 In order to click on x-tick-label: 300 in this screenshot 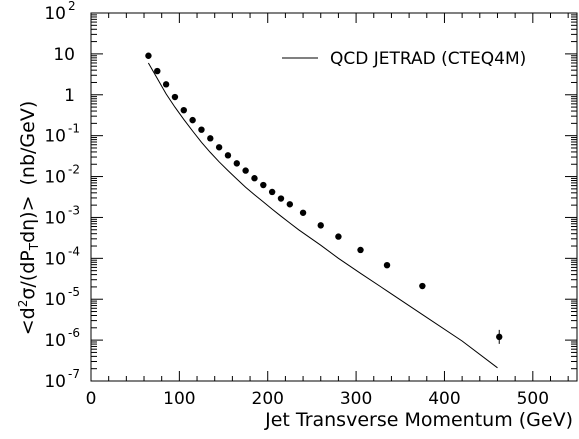, I will do `click(356, 399)`.